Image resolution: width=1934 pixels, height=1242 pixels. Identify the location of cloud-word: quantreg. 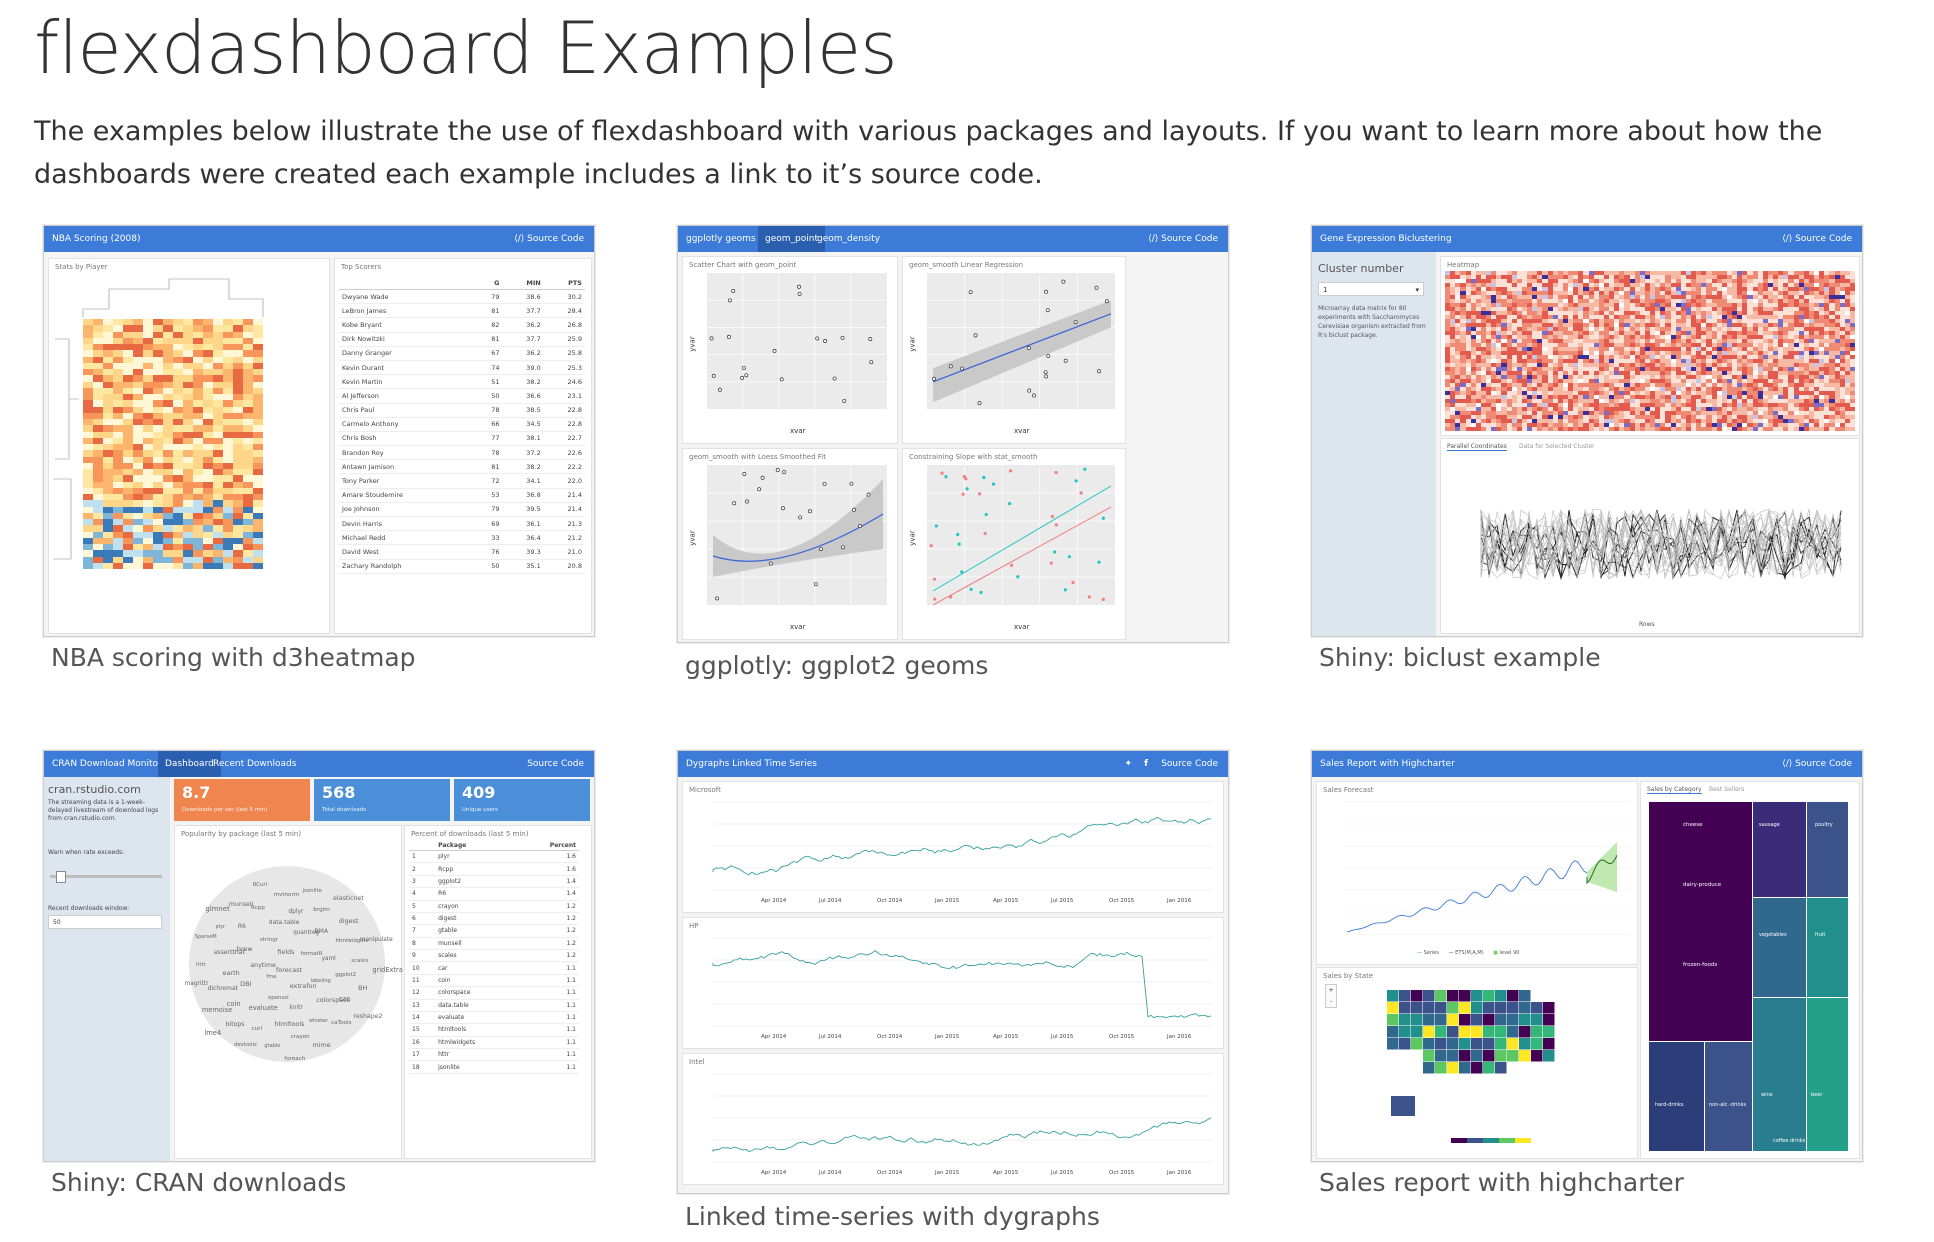
(306, 933).